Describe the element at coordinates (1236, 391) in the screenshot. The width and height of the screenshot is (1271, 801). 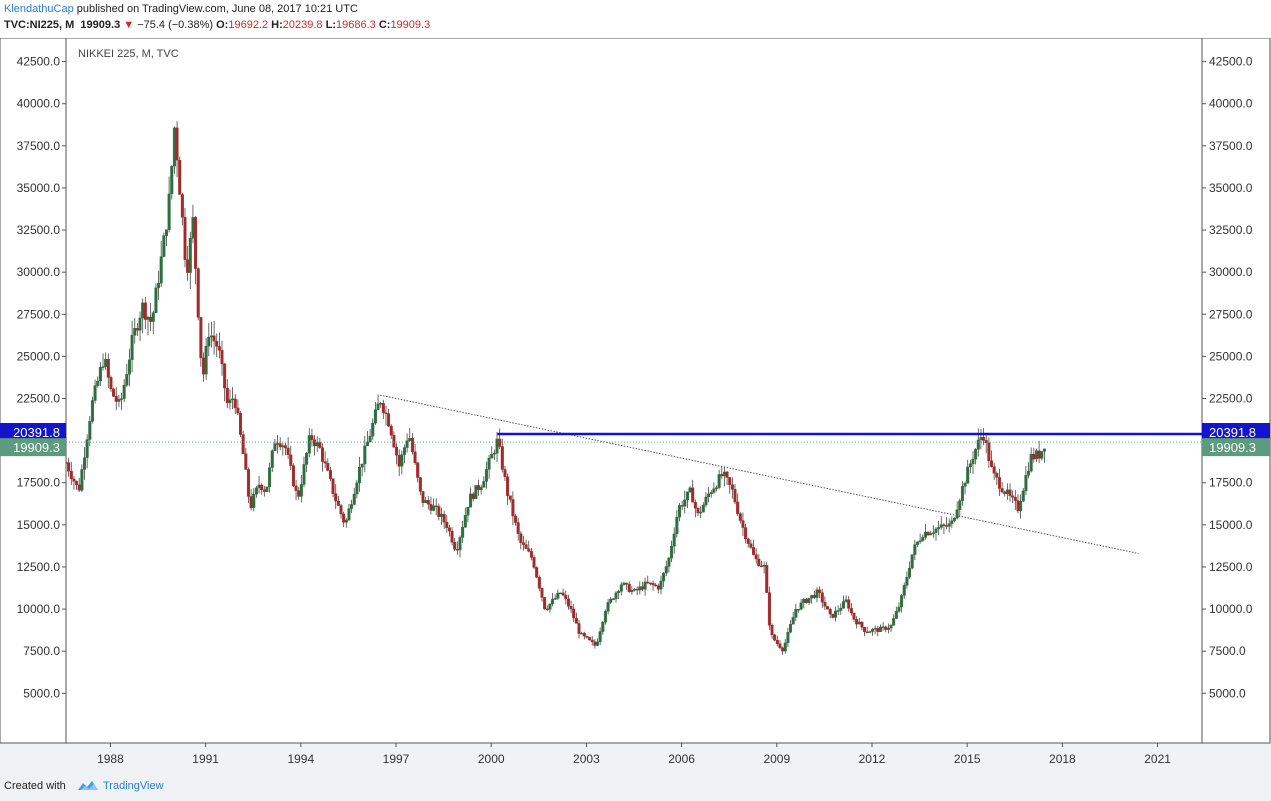
I see `right-price-axis` at that location.